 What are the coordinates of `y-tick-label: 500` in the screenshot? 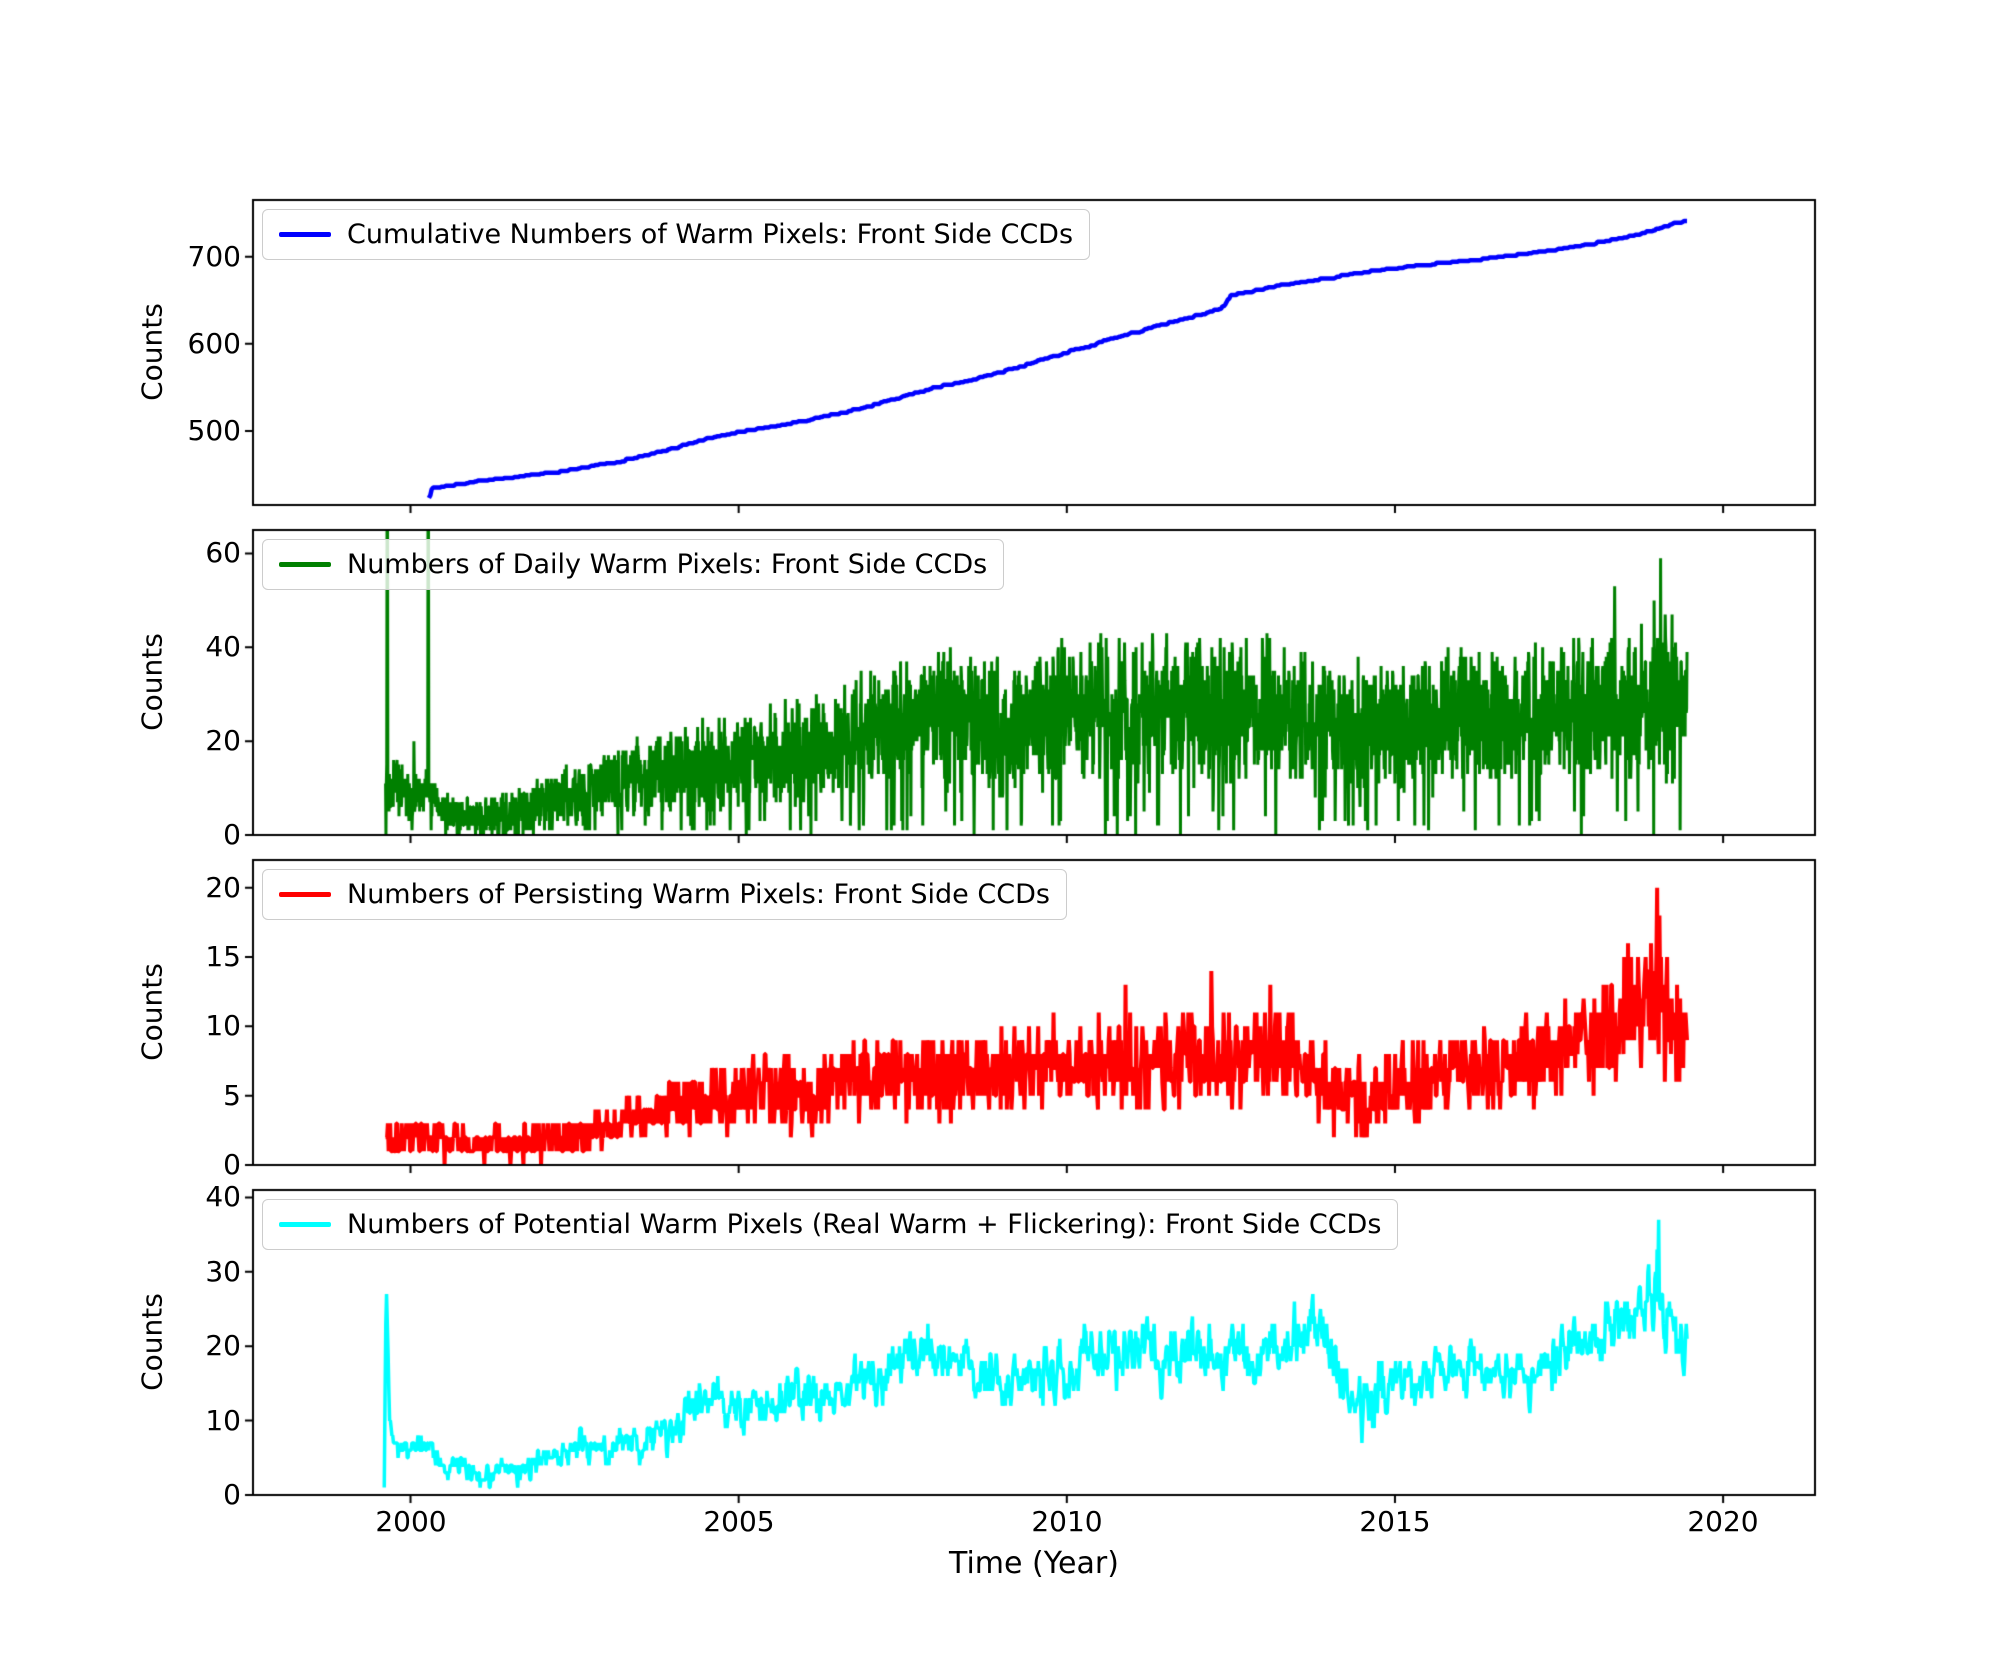 It's located at (214, 430).